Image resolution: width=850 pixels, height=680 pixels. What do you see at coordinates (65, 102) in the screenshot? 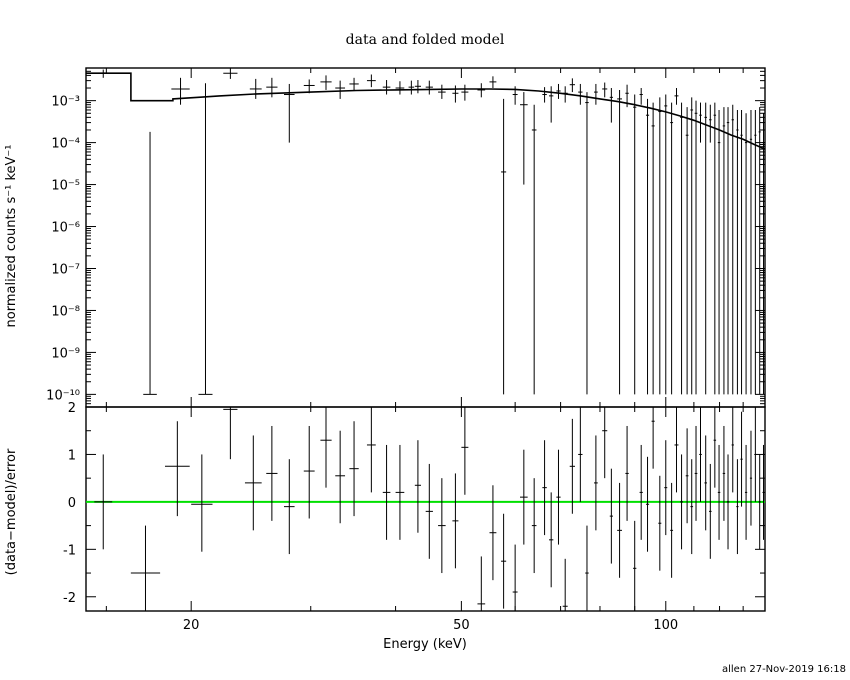
I see `y-tick-label: 10⁻³` at bounding box center [65, 102].